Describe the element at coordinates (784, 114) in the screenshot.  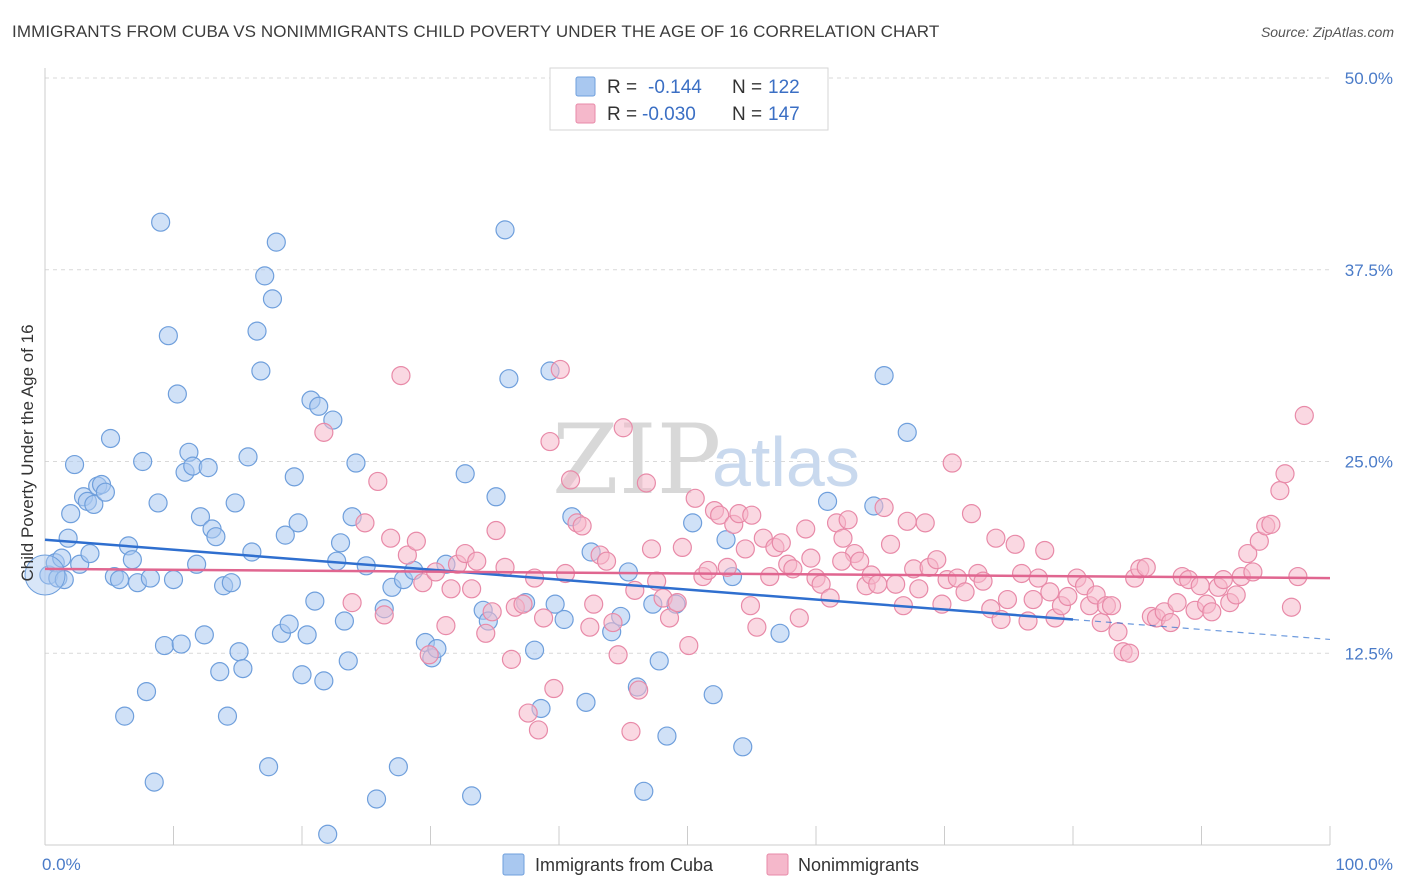
I see `legend-n-value-pink: 147` at that location.